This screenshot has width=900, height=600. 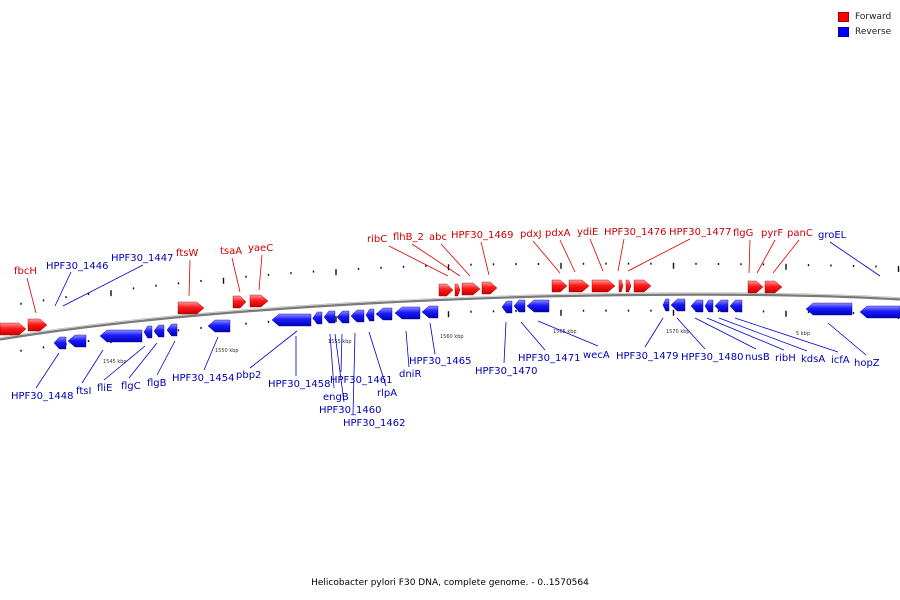 What do you see at coordinates (336, 397) in the screenshot?
I see `gene-label: engB` at bounding box center [336, 397].